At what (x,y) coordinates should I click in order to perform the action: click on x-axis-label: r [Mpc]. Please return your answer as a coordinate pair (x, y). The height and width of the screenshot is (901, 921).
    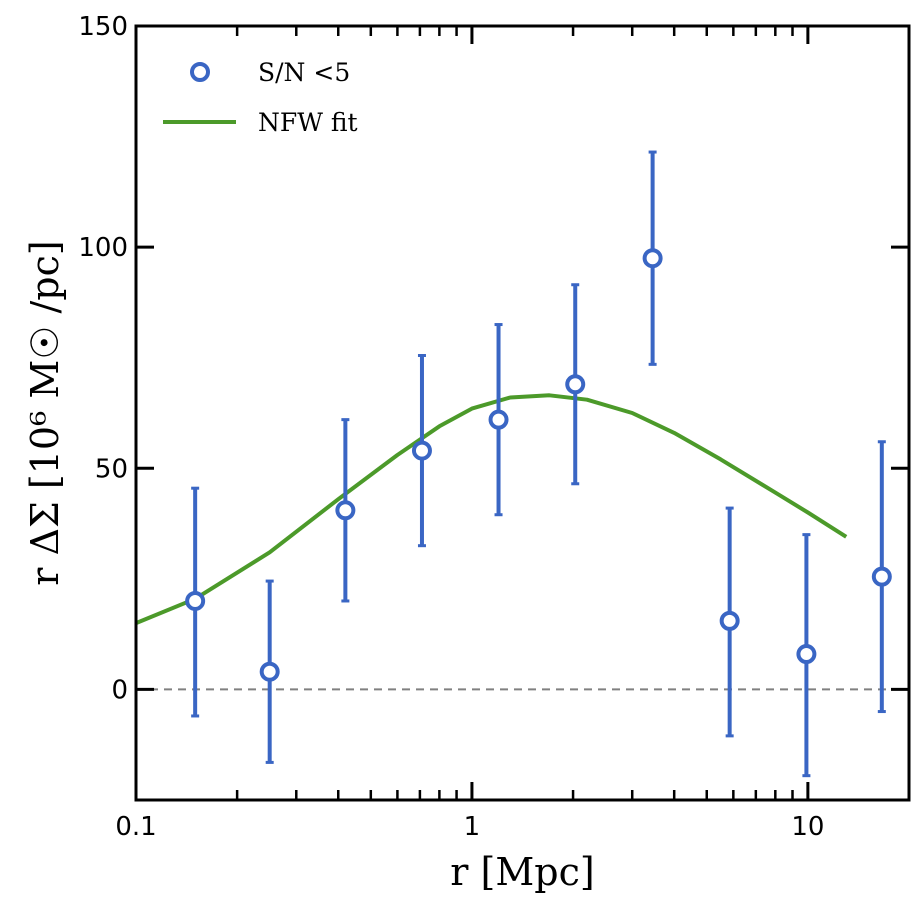
    Looking at the image, I should click on (522, 872).